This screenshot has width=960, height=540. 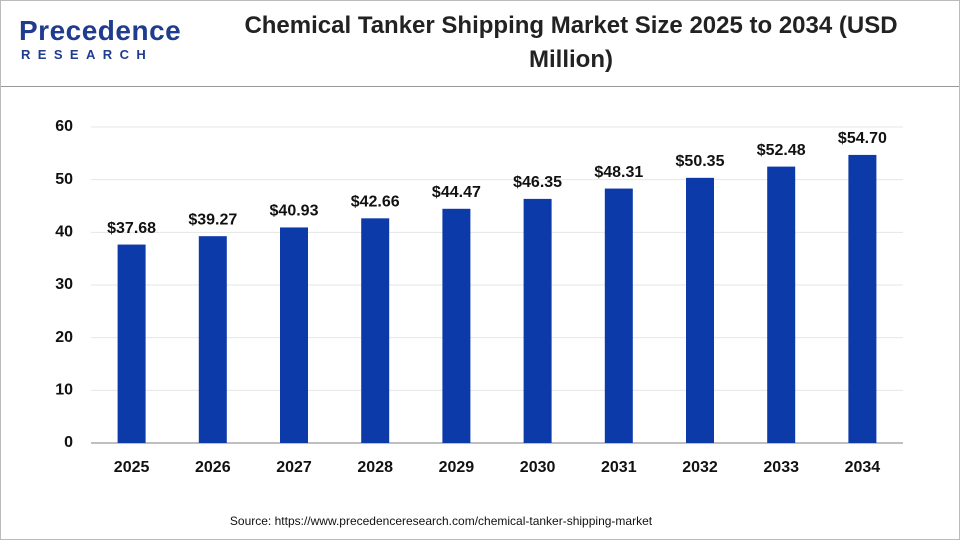 What do you see at coordinates (618, 172) in the screenshot?
I see `value-label: $48.31` at bounding box center [618, 172].